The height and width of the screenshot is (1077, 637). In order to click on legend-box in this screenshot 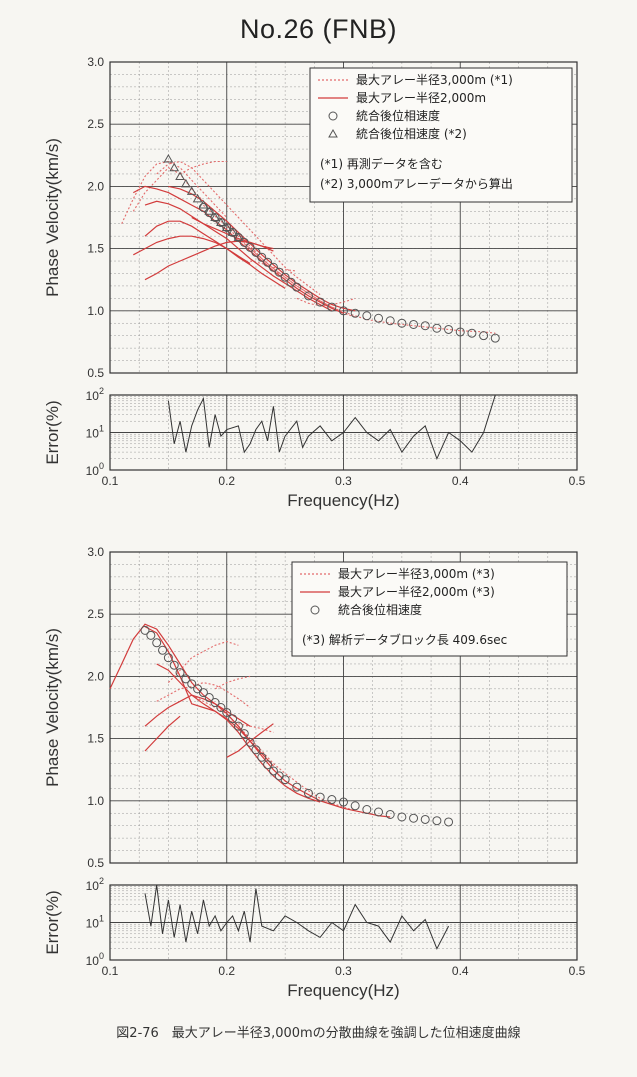, I will do `click(441, 135)`.